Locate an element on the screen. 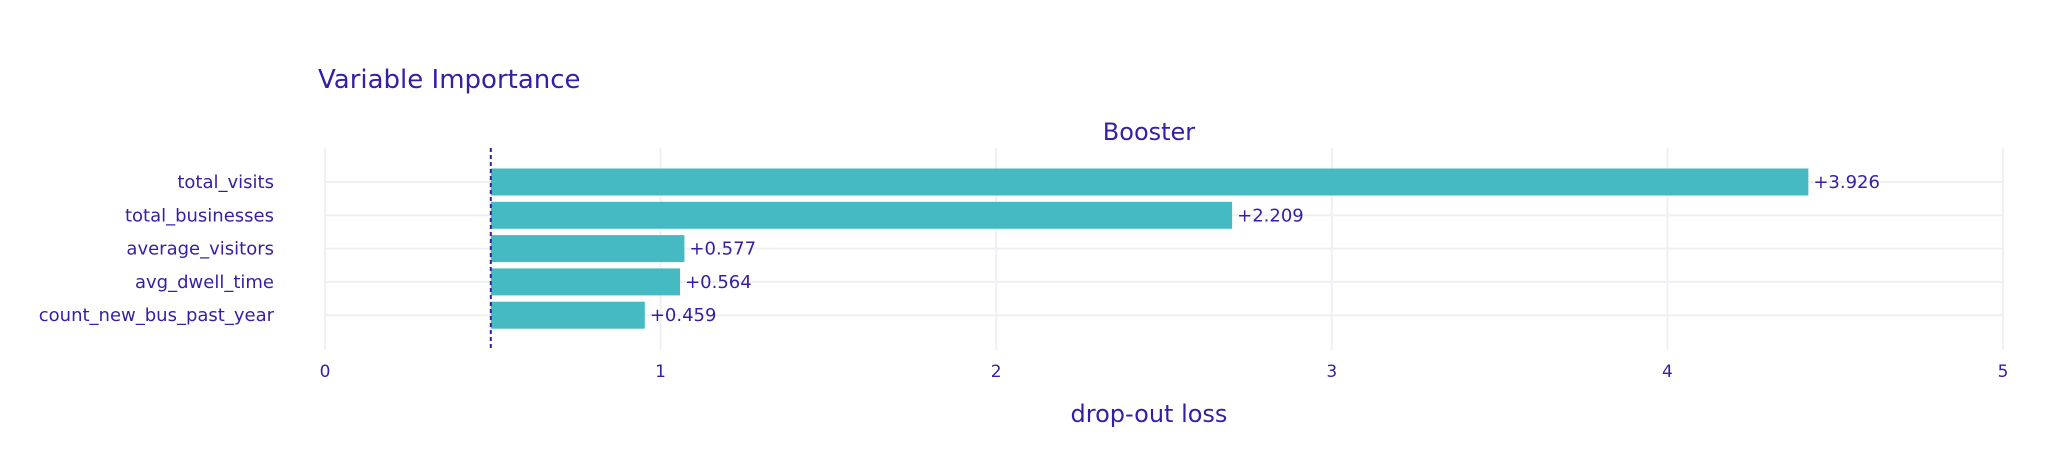  bar-total_visits is located at coordinates (1149, 182).